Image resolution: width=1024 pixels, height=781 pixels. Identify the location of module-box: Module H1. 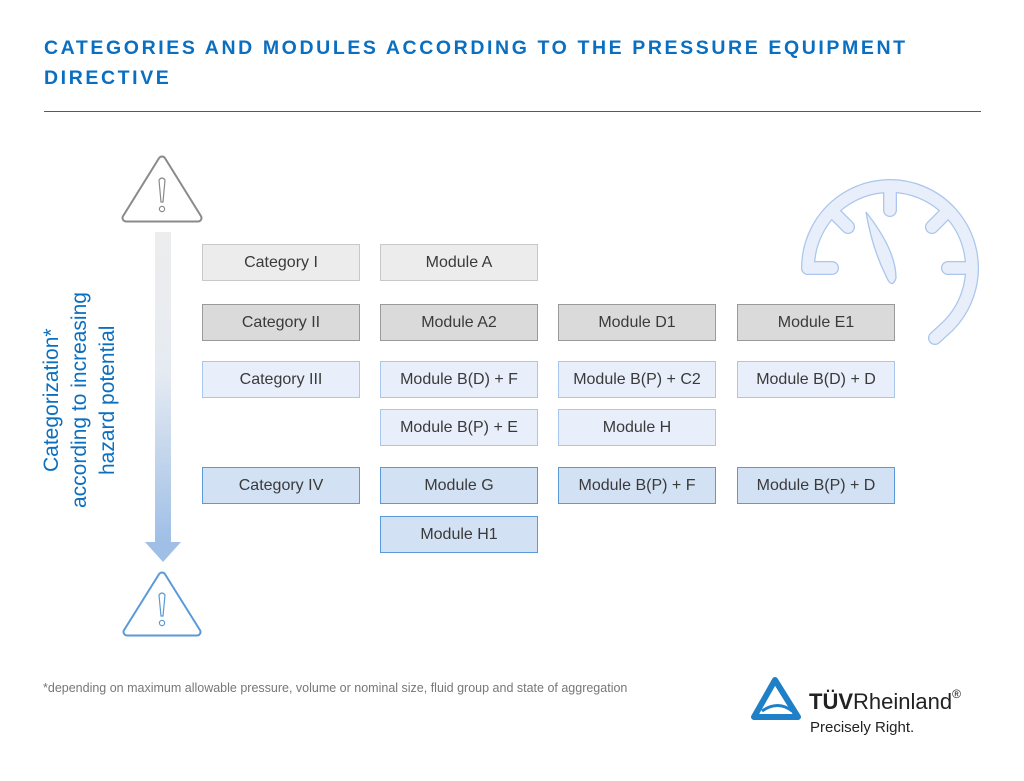
(459, 534).